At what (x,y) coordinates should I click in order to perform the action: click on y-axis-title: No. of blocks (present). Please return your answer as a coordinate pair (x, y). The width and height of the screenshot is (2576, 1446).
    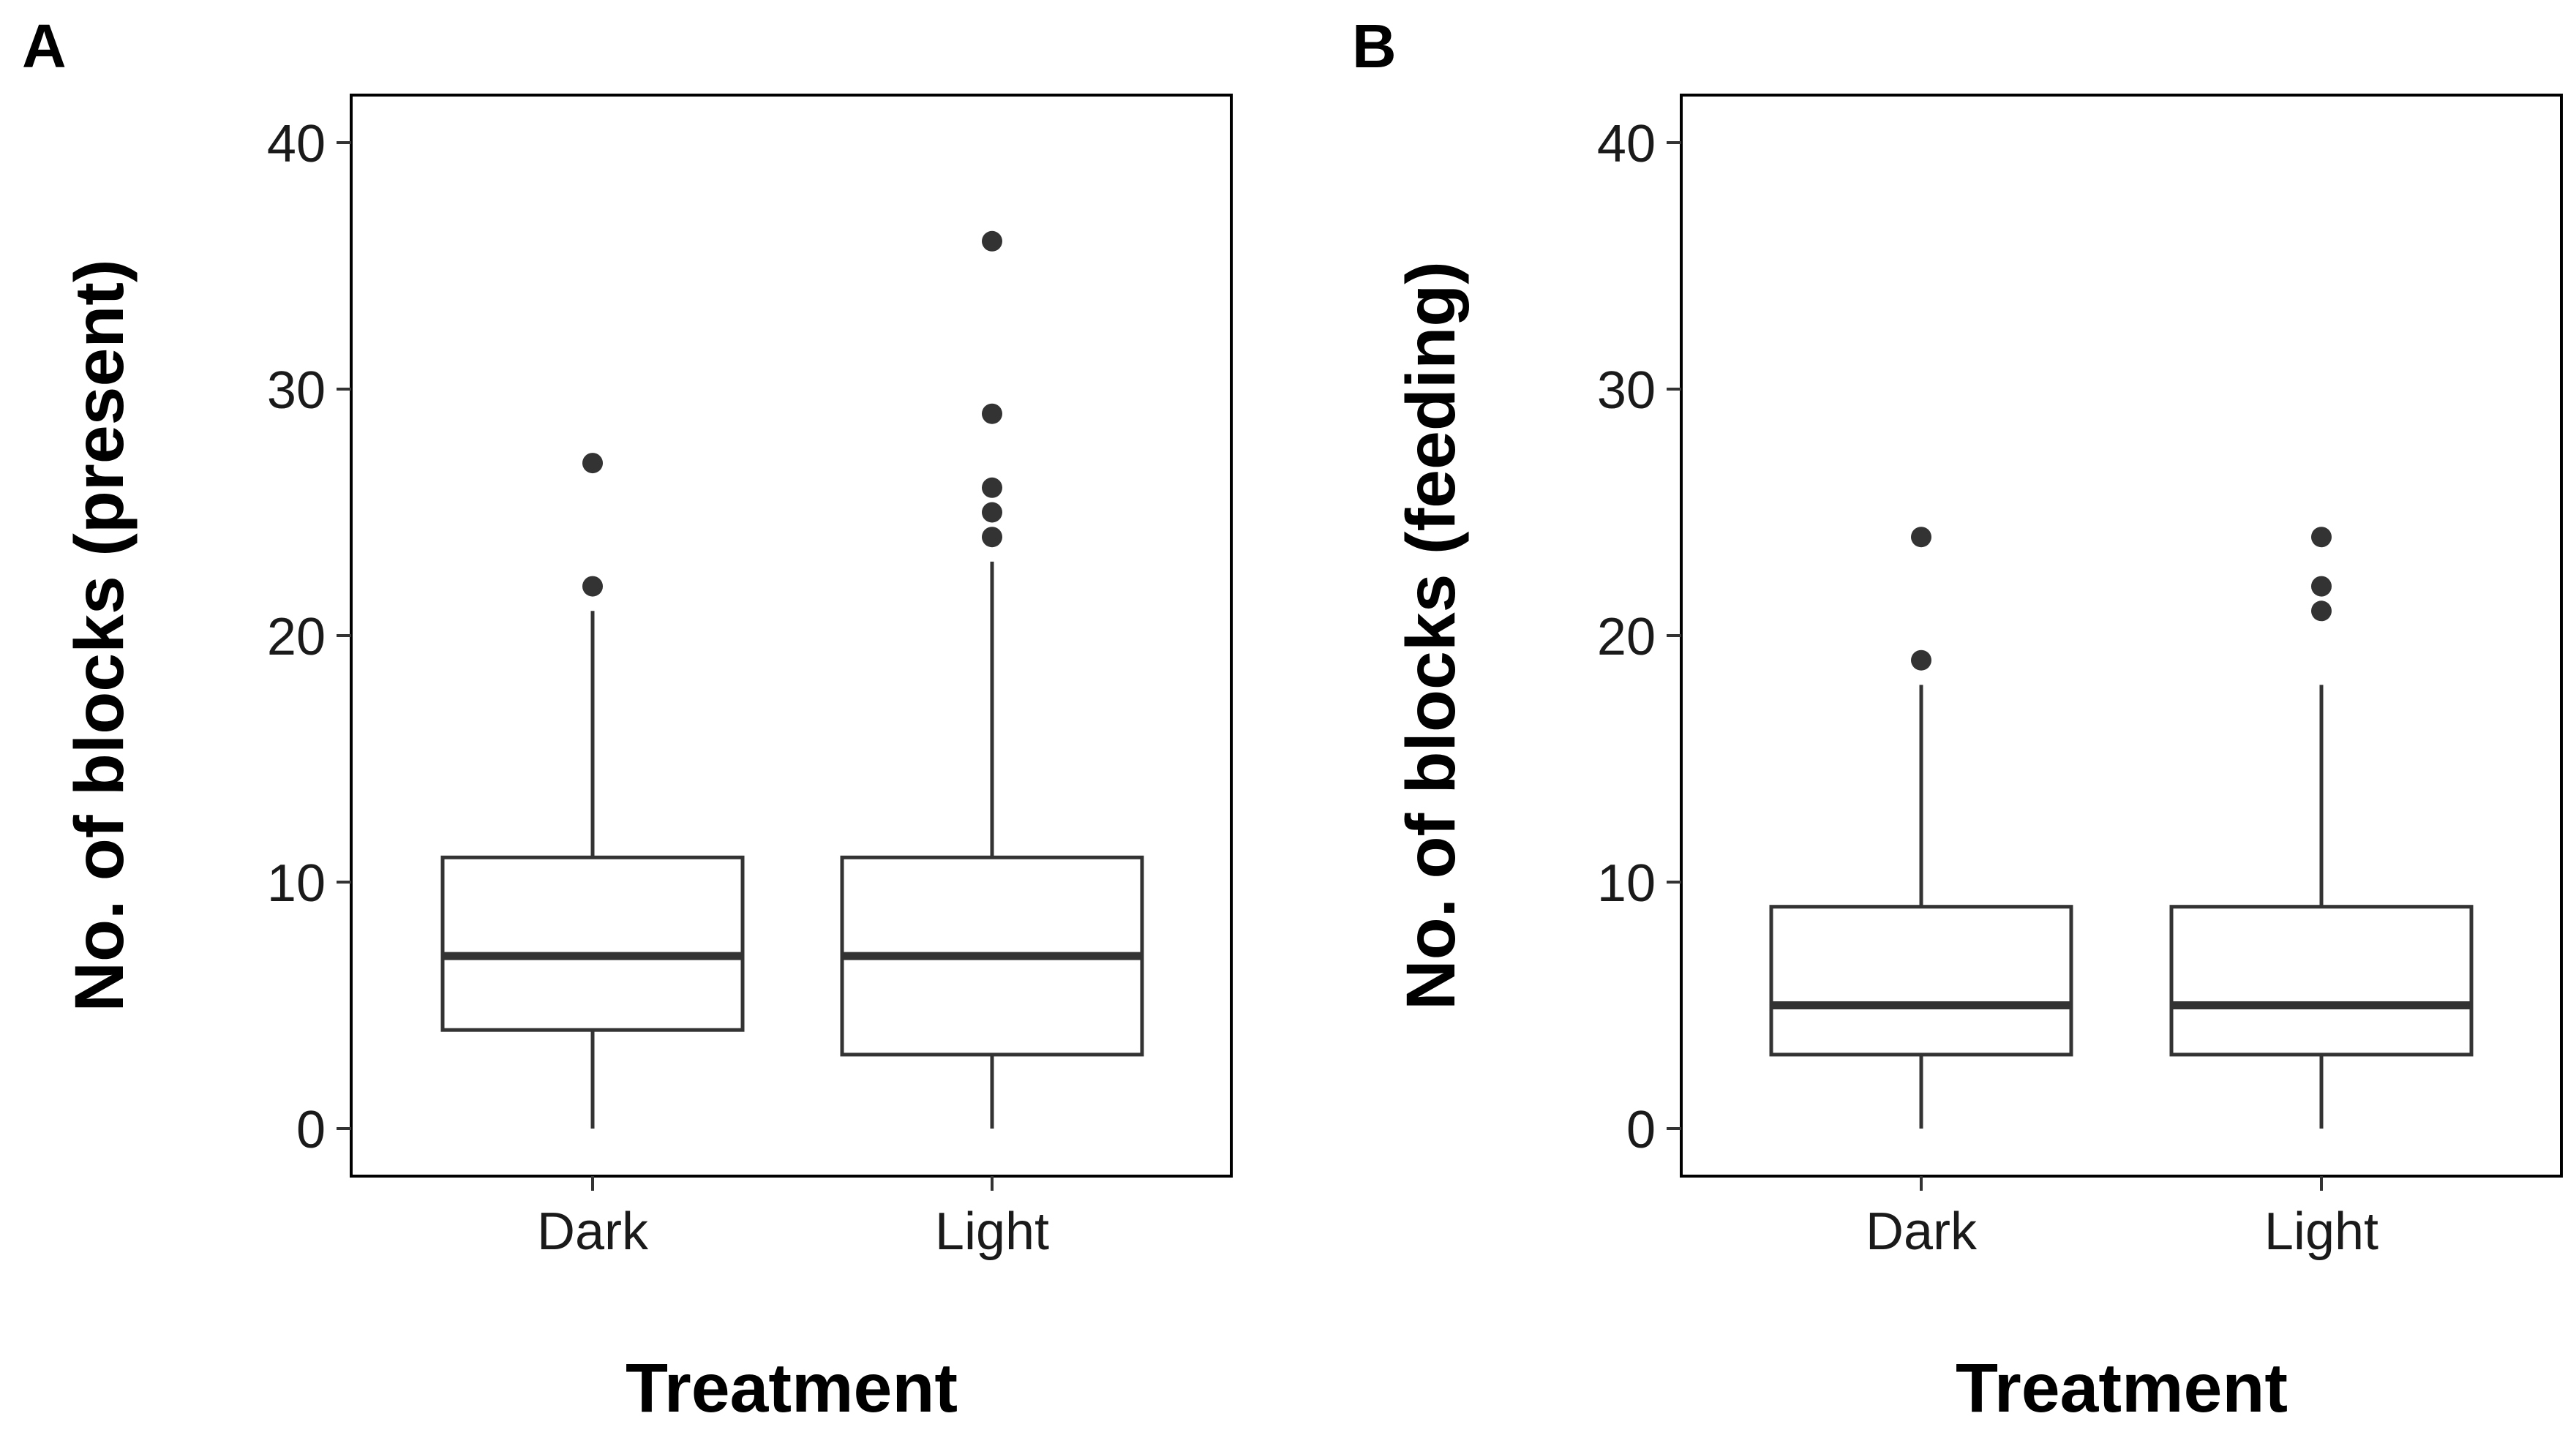
    Looking at the image, I should click on (100, 635).